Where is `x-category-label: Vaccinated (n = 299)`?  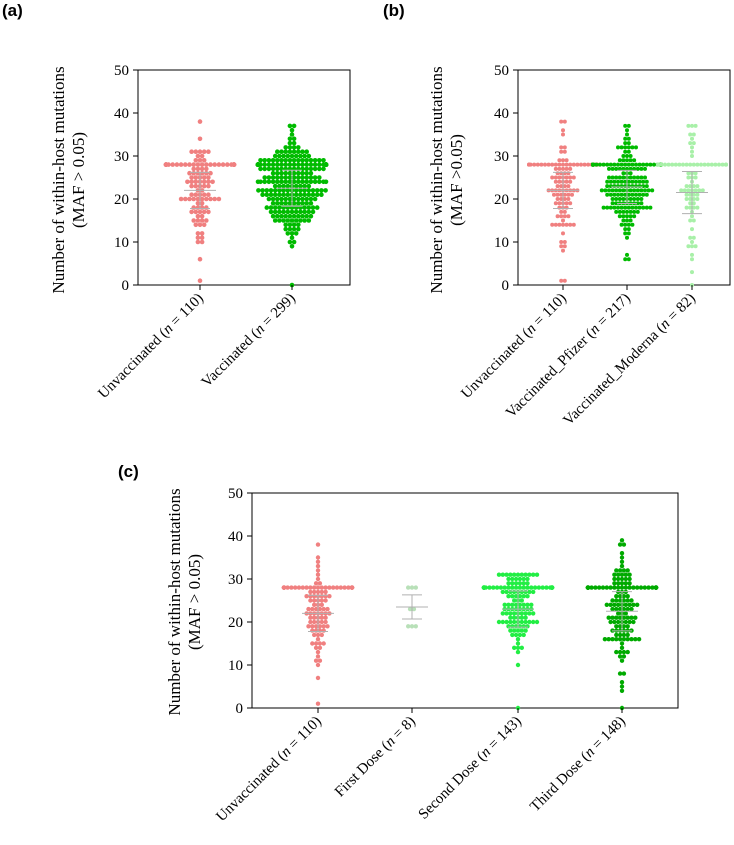
x-category-label: Vaccinated (n = 299) is located at coordinates (249, 341).